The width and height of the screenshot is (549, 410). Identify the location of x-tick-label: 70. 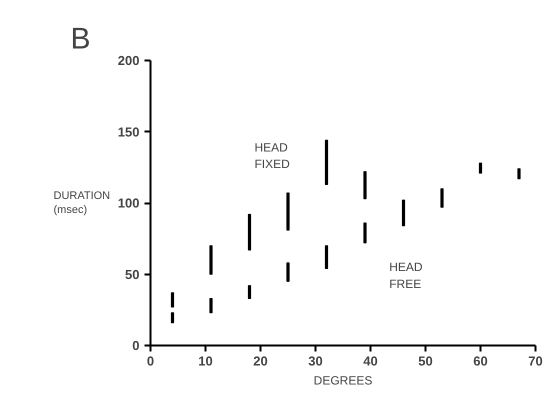
(535, 361).